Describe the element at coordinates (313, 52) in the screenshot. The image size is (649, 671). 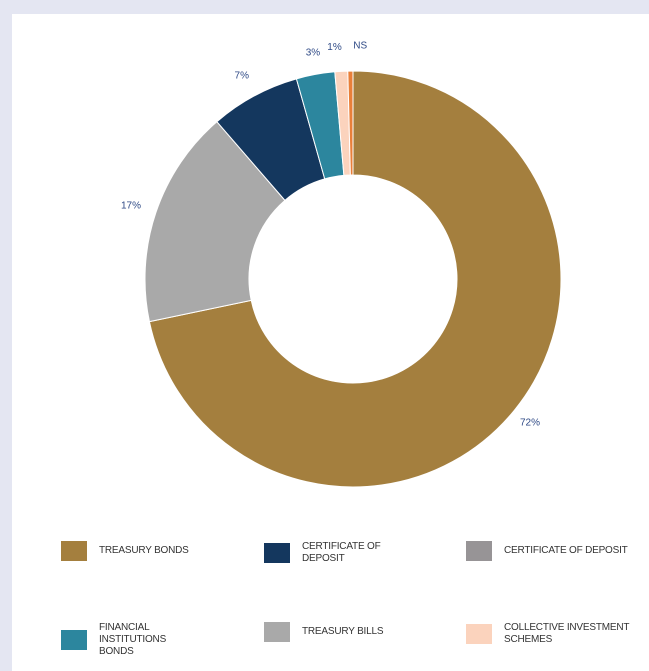
I see `data-label: 3%` at that location.